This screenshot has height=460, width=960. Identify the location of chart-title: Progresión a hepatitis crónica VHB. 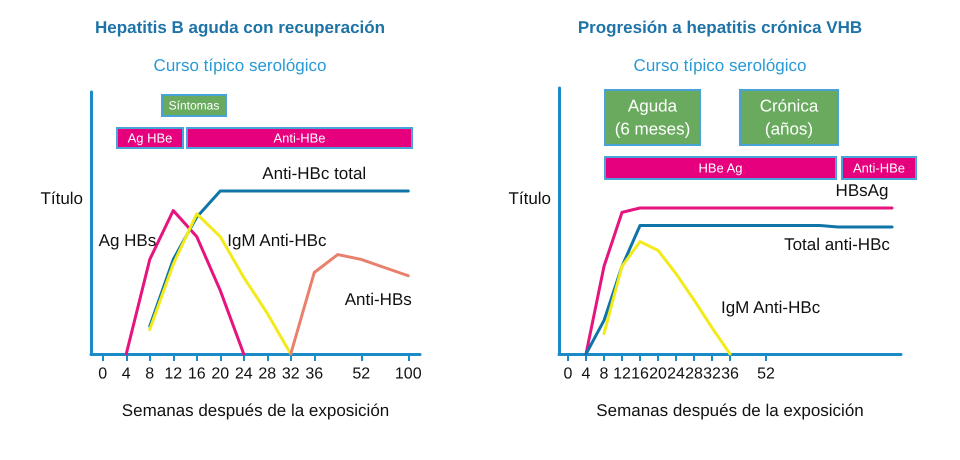
(720, 27).